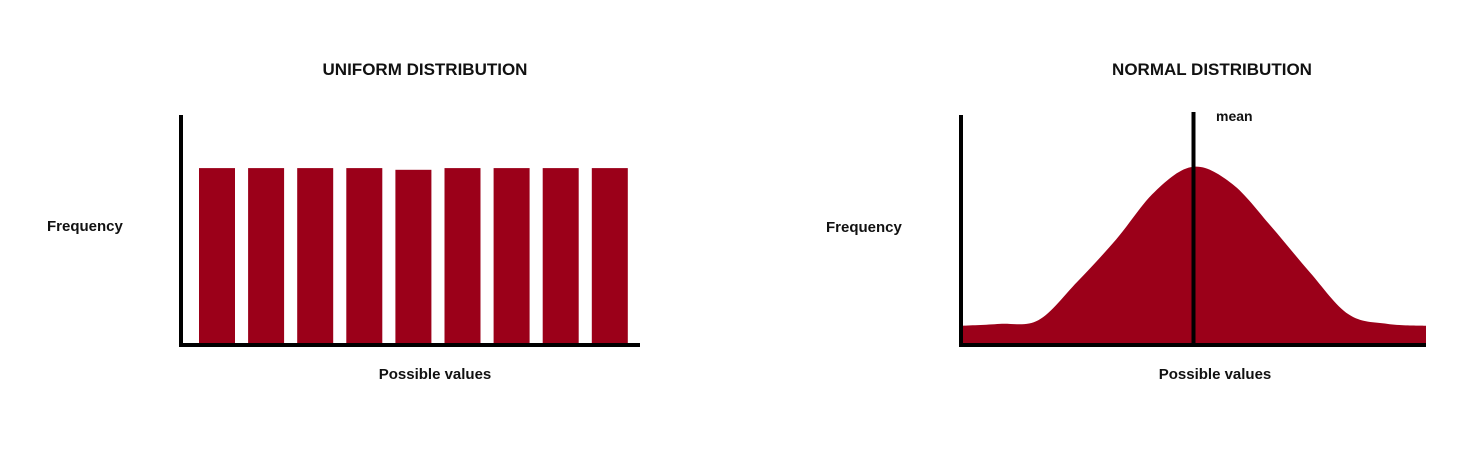 The width and height of the screenshot is (1484, 454). Describe the element at coordinates (1212, 69) in the screenshot. I see `chart-title: NORMAL DISTRIBUTION` at that location.